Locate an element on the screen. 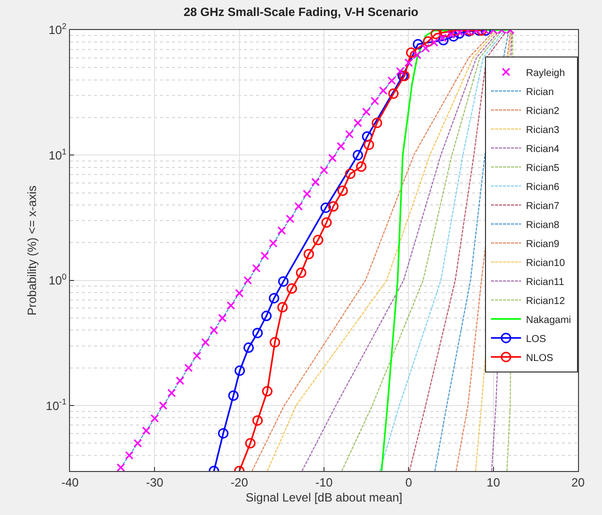 Image resolution: width=602 pixels, height=515 pixels. x-tick-label: 0 is located at coordinates (408, 482).